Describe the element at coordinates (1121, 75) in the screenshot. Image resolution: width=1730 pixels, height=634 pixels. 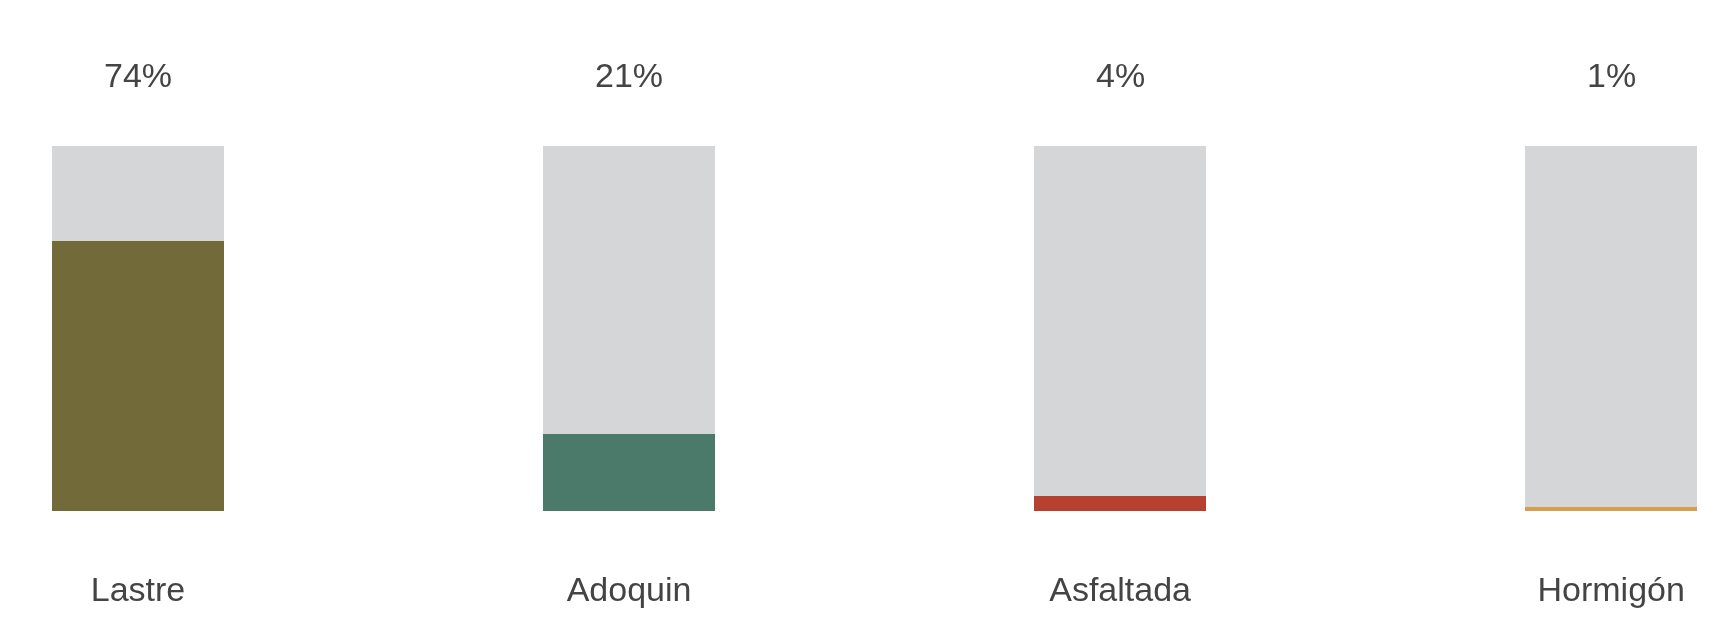
I see `data-label: 4%` at that location.